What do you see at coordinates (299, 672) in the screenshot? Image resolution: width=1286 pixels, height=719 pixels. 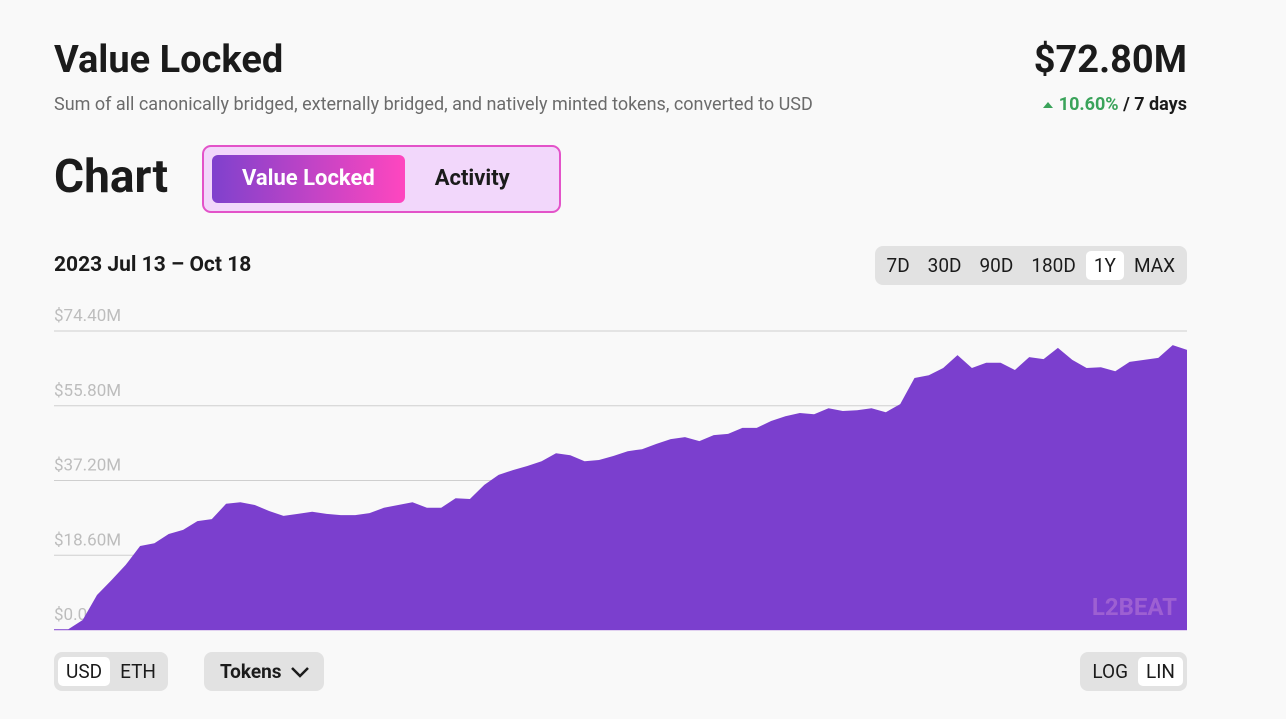 I see `chevron` at bounding box center [299, 672].